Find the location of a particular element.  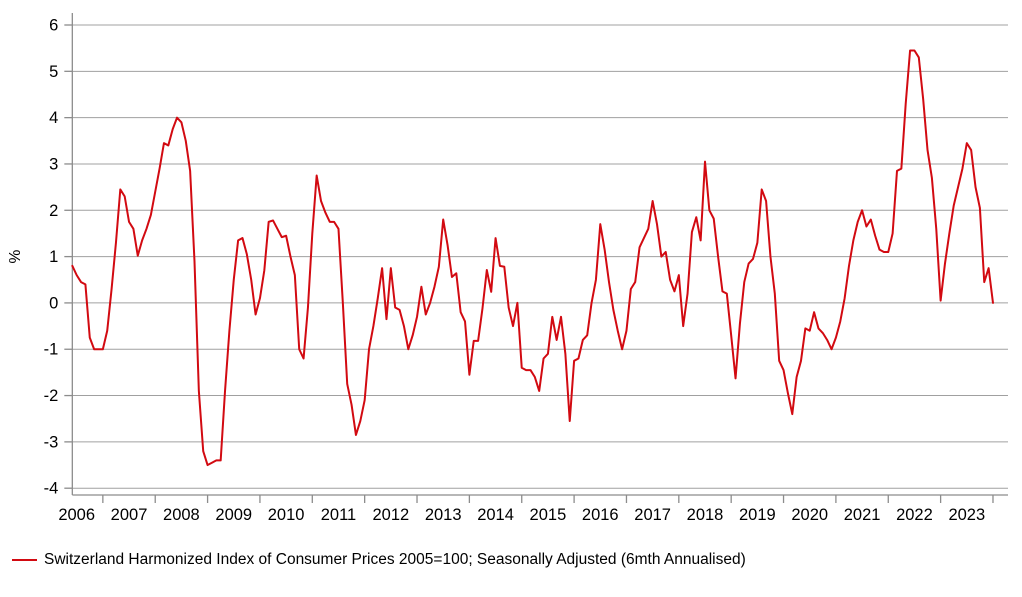

x-axis-year-label: 2009 is located at coordinates (233, 515).